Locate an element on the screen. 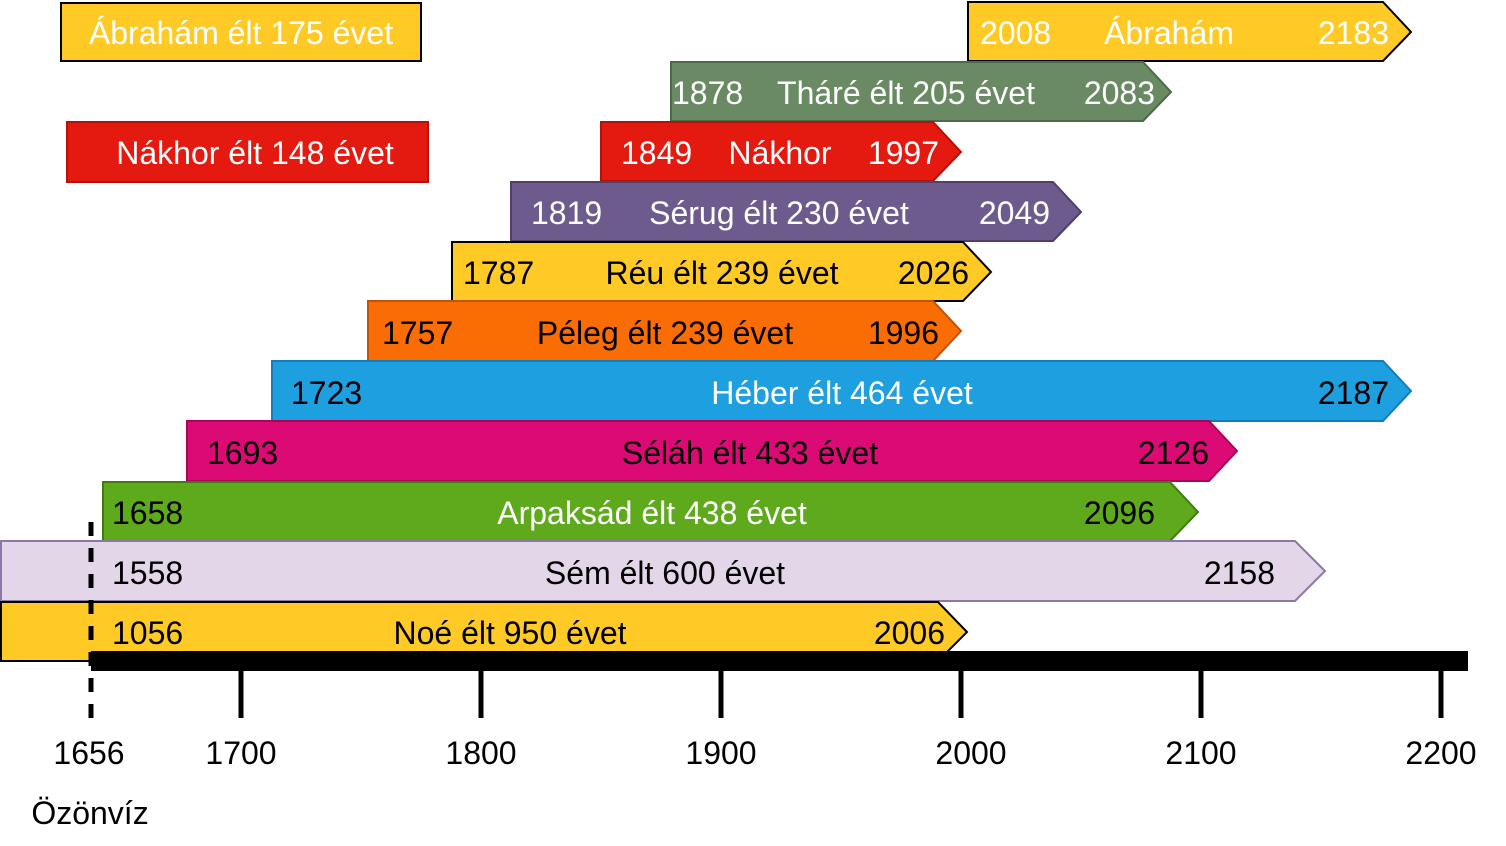 The height and width of the screenshot is (846, 1506). bar-arpaksad-start: 1658 is located at coordinates (147, 513).